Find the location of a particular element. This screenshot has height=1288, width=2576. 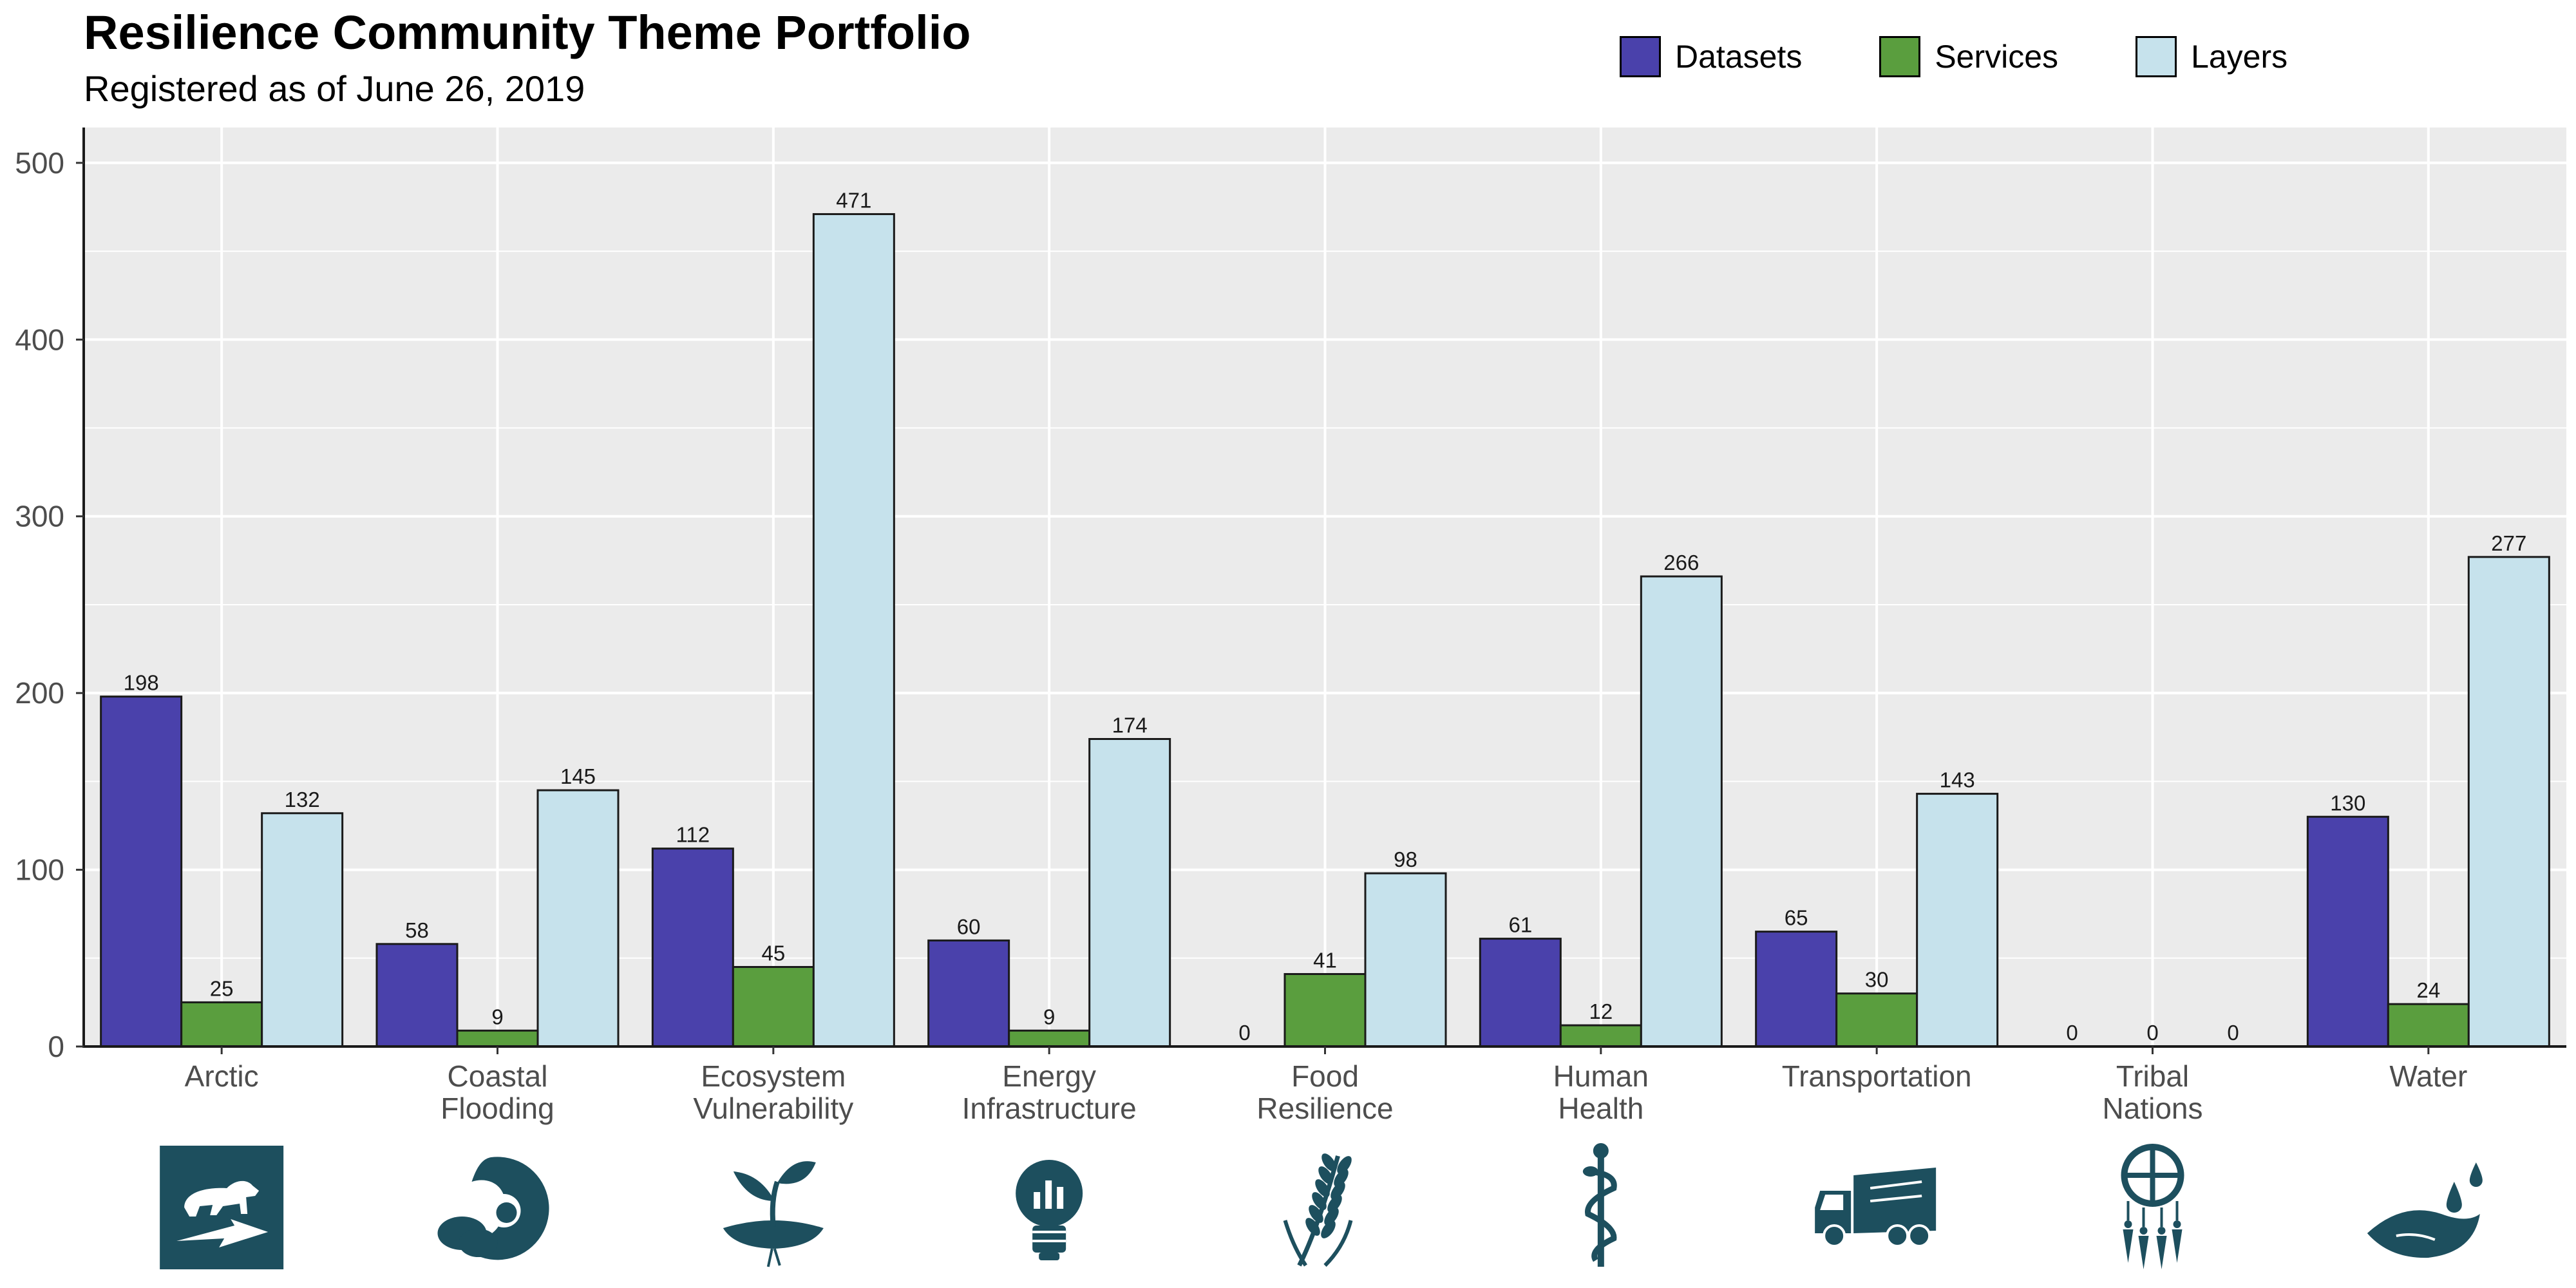

legend-label-services: Services is located at coordinates (1997, 57).